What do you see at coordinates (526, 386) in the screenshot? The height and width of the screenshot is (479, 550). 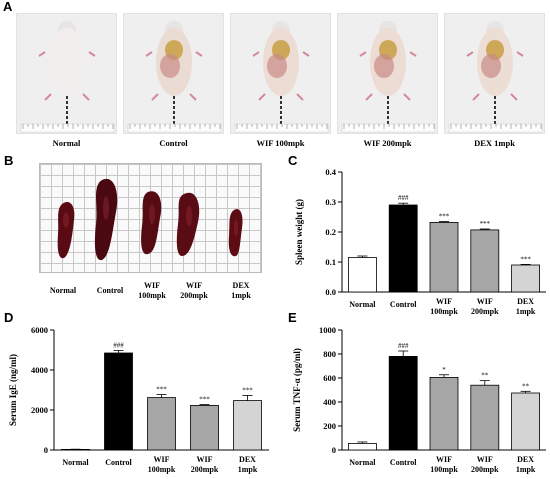 I see `significance-5: **` at bounding box center [526, 386].